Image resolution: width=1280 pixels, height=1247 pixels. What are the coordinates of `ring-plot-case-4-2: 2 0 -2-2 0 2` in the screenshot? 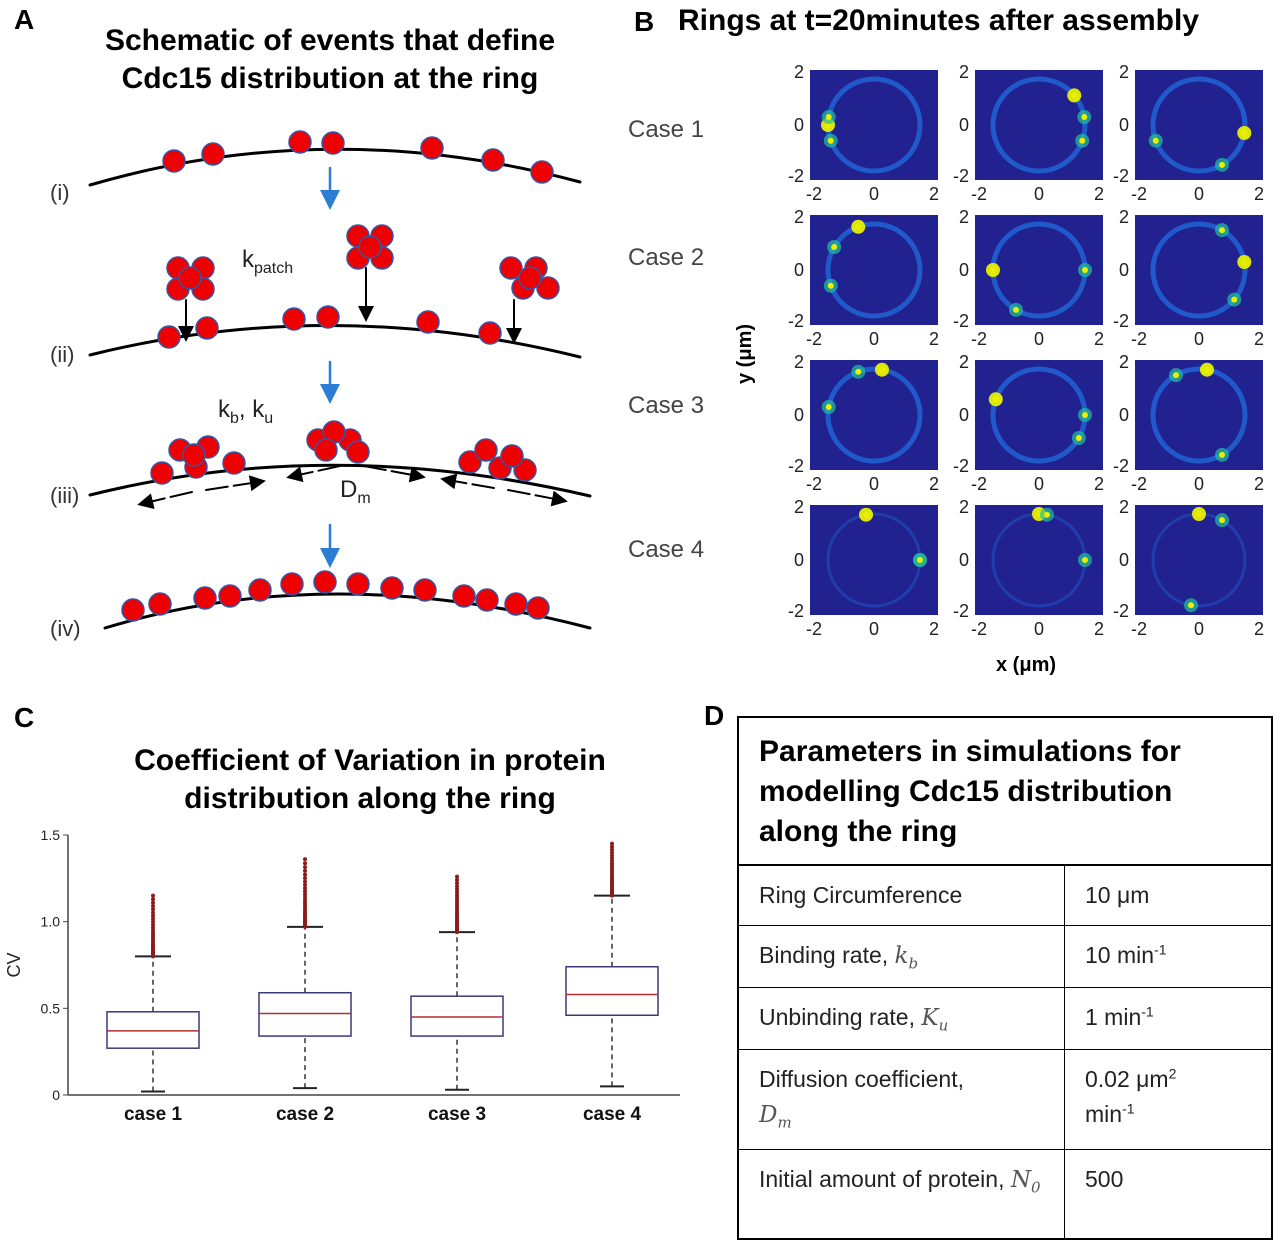 It's located at (1028, 568).